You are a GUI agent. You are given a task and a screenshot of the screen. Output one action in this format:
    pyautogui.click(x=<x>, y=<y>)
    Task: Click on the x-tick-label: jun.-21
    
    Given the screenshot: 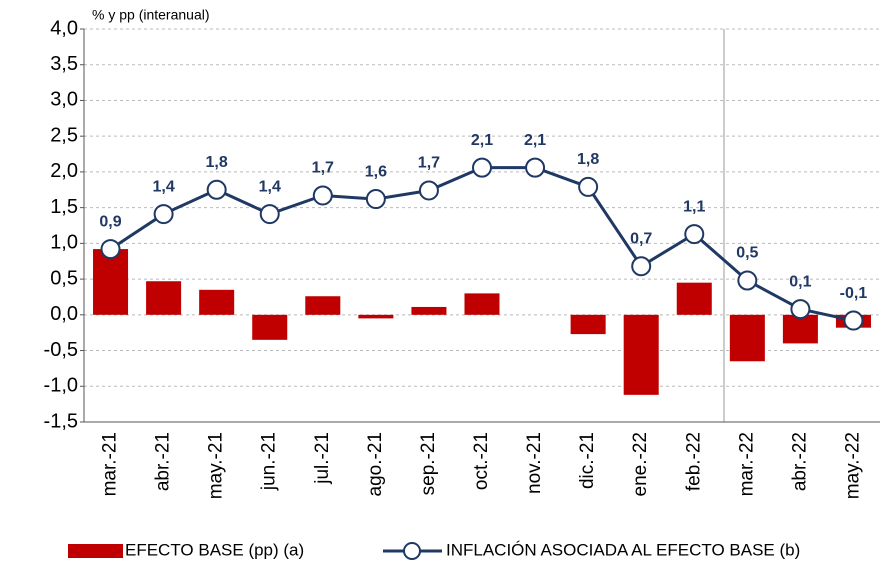 What is the action you would take?
    pyautogui.click(x=269, y=461)
    